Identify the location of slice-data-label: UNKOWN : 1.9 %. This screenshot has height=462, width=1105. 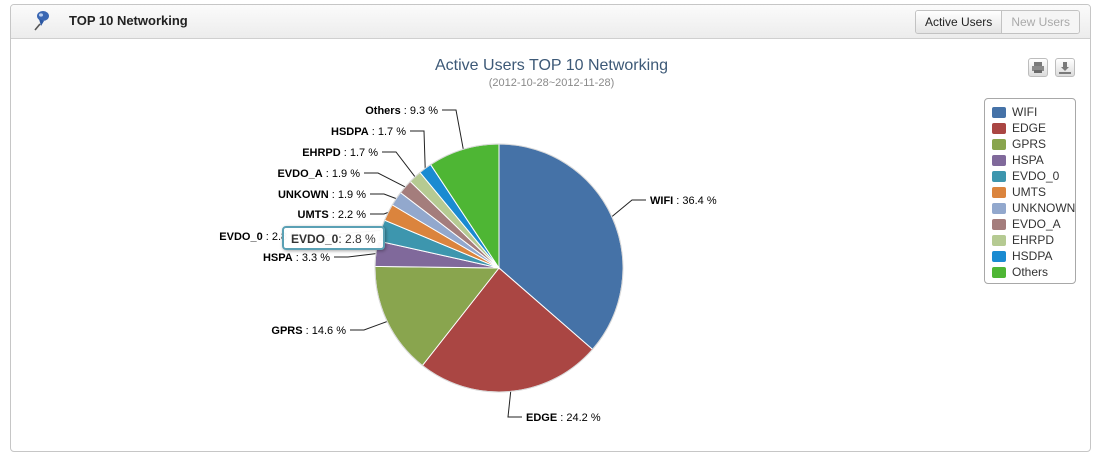
(322, 195).